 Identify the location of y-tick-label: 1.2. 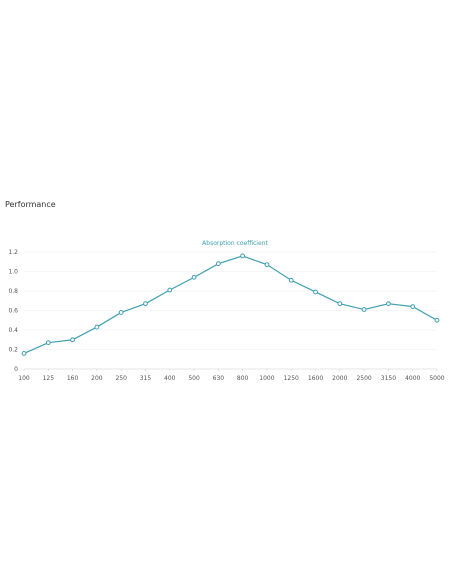
(13, 252).